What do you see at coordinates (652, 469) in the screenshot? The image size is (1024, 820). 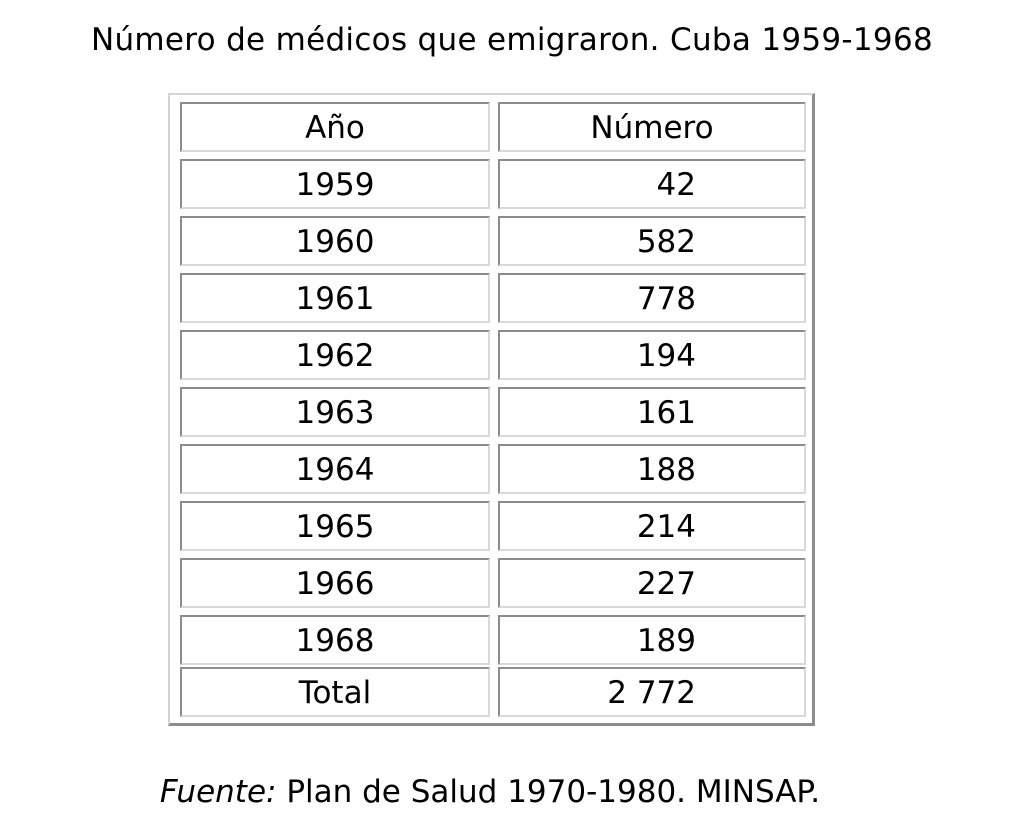 I see `table-row-number: 188` at bounding box center [652, 469].